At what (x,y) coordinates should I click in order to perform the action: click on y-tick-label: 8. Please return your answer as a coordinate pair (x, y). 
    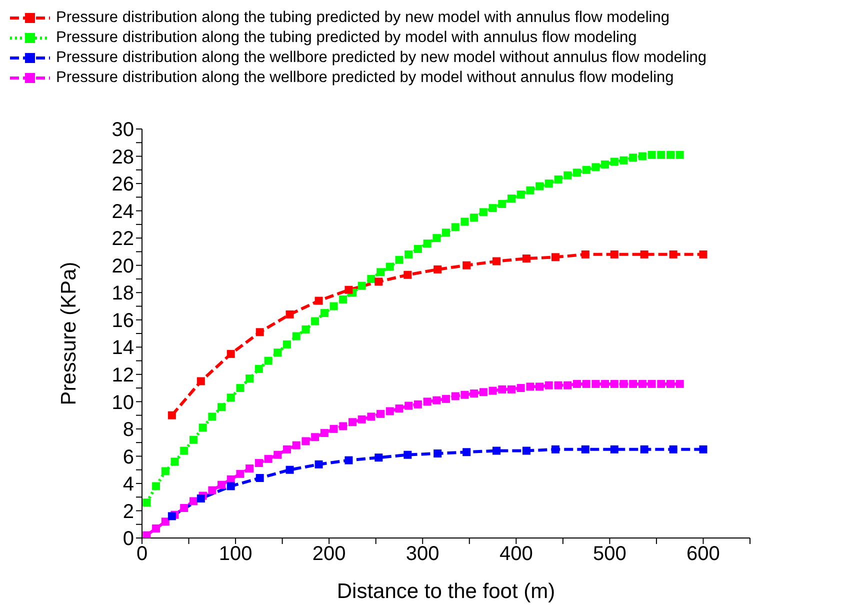
    Looking at the image, I should click on (128, 430).